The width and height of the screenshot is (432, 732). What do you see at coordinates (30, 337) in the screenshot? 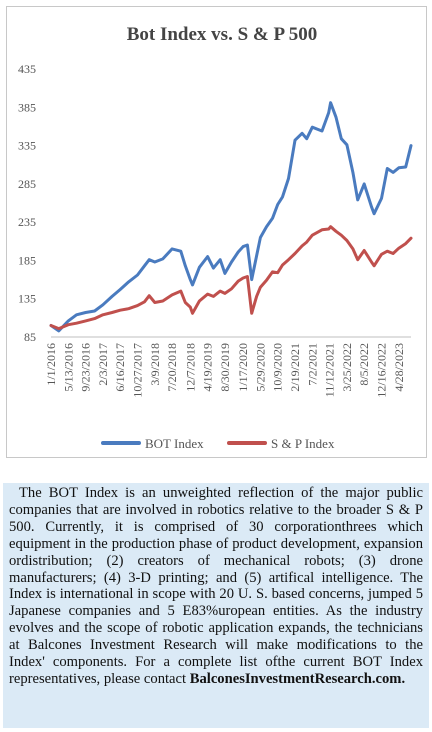
I see `y-tick-label: 85` at bounding box center [30, 337].